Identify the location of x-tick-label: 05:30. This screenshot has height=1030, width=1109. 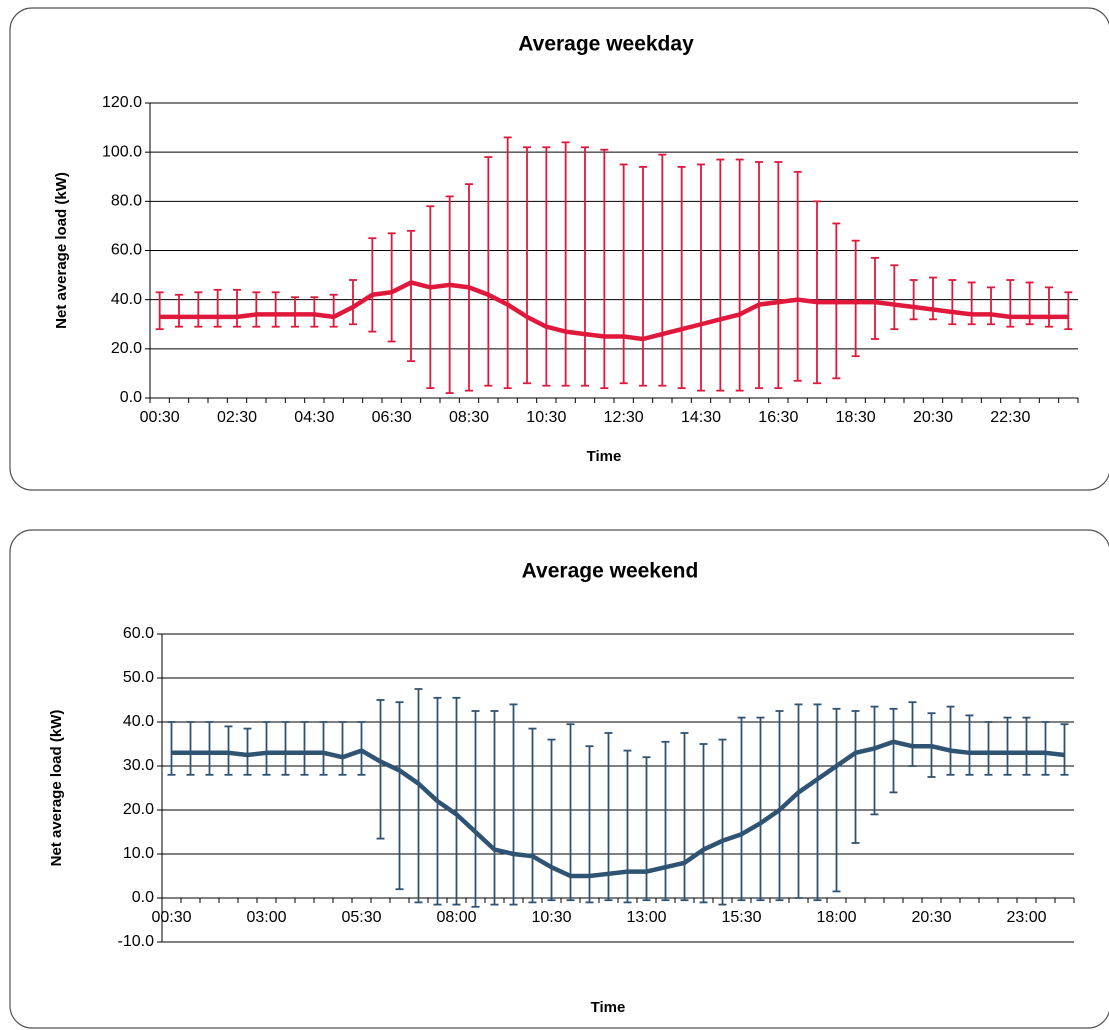
(361, 917).